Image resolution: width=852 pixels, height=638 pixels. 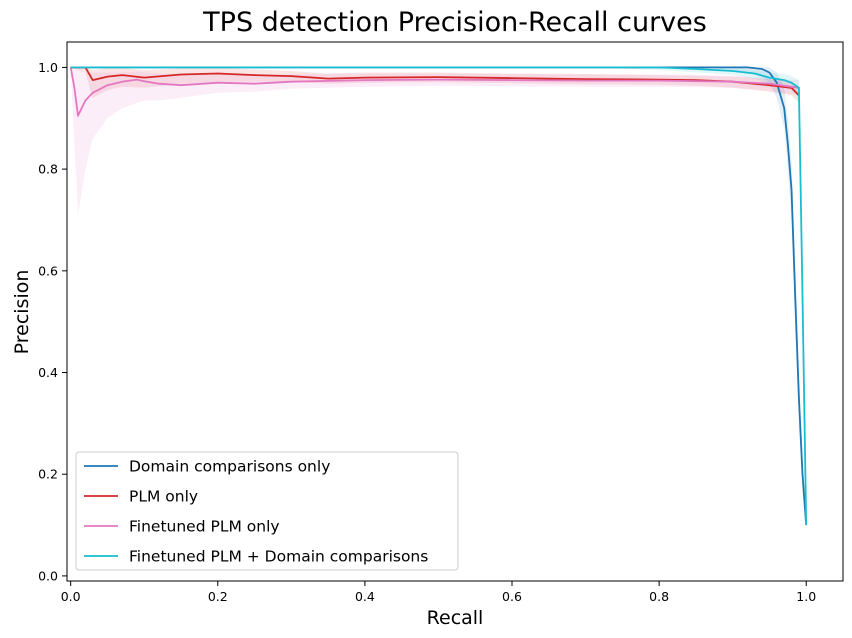 I want to click on y-axis-label: Precision, so click(x=22, y=312).